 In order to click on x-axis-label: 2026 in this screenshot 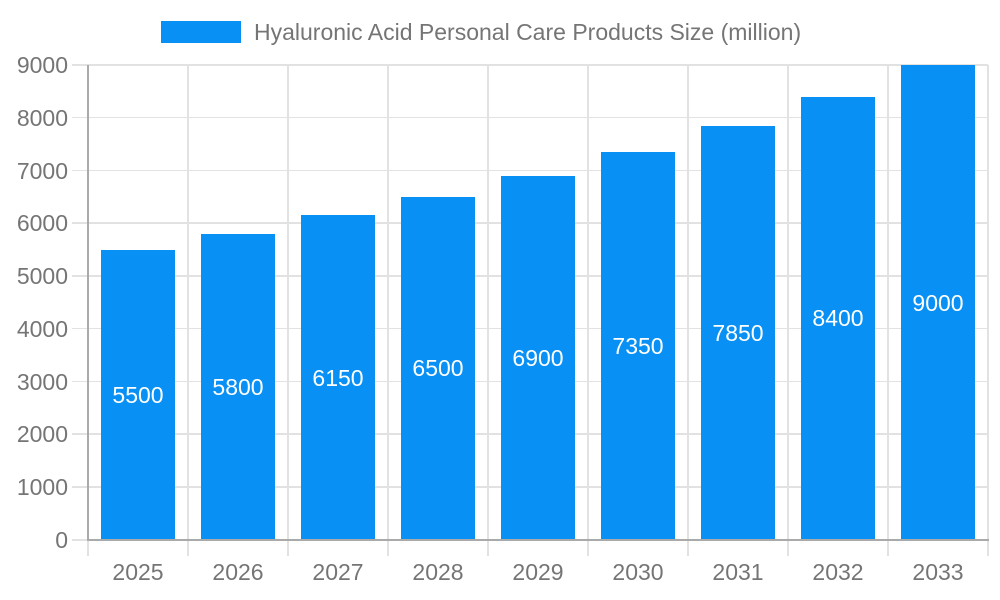, I will do `click(238, 572)`.